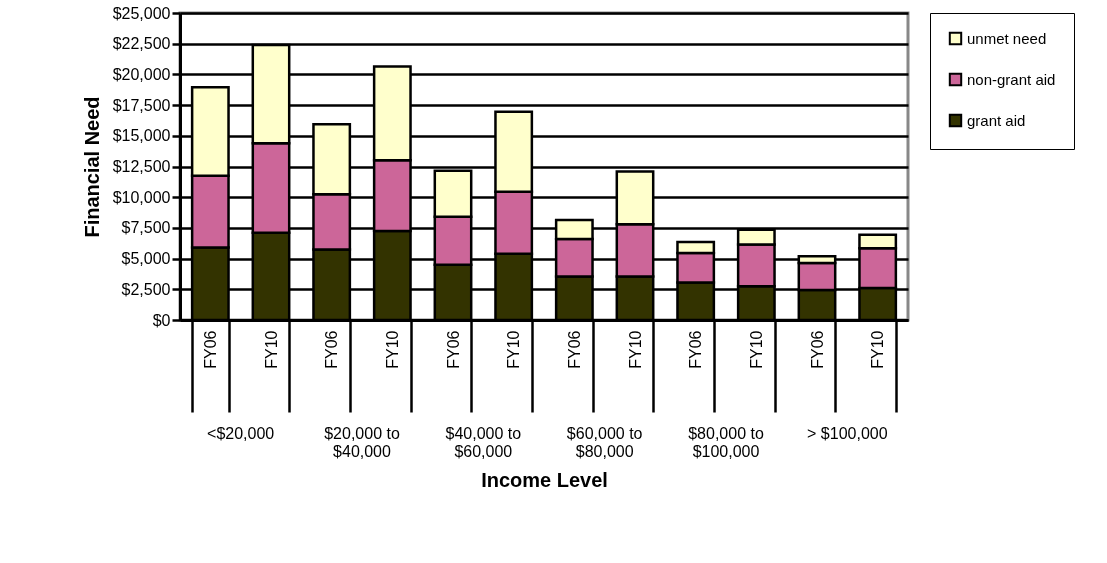 This screenshot has height=563, width=1107. I want to click on y-tick-label: $20,000, so click(141, 74).